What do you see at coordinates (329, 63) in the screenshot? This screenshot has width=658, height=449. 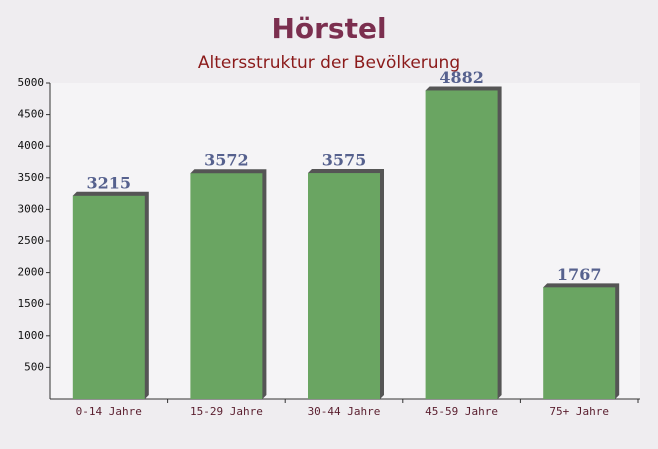 I see `chart-subtitle: Altersstruktur der Bevölkerung` at bounding box center [329, 63].